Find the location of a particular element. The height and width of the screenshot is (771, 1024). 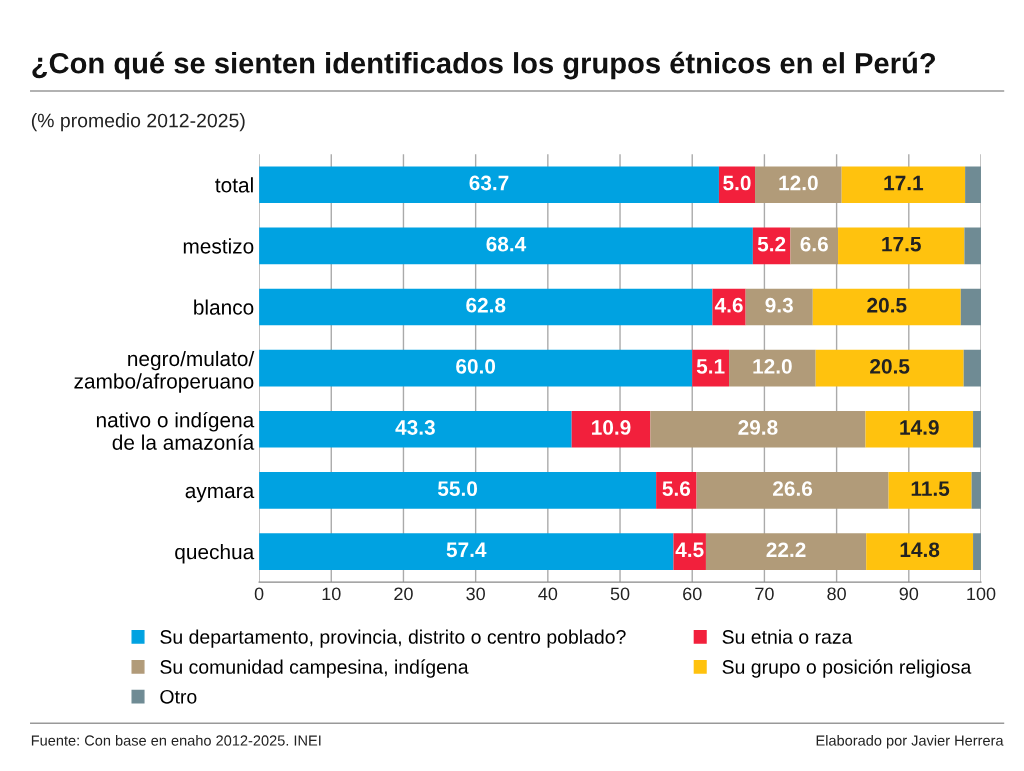

data-label: 4.6 is located at coordinates (728, 305).